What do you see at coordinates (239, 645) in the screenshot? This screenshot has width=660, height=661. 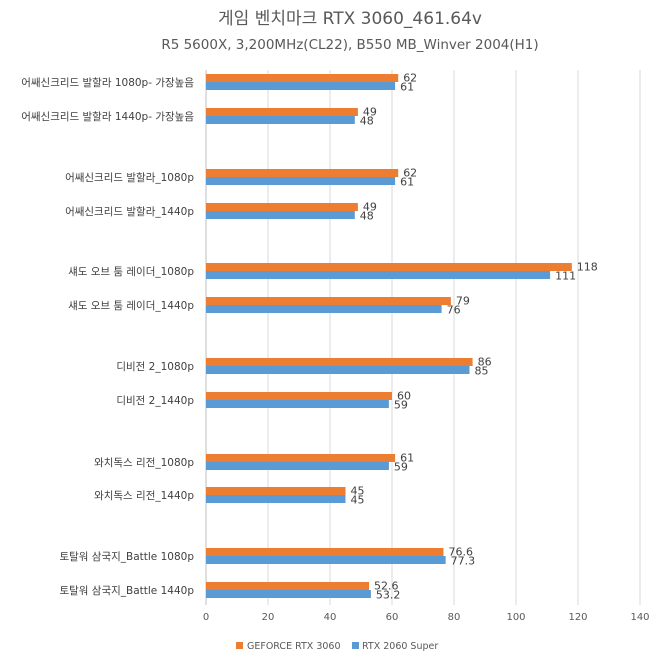 I see `legend-swatch-rtx3060` at bounding box center [239, 645].